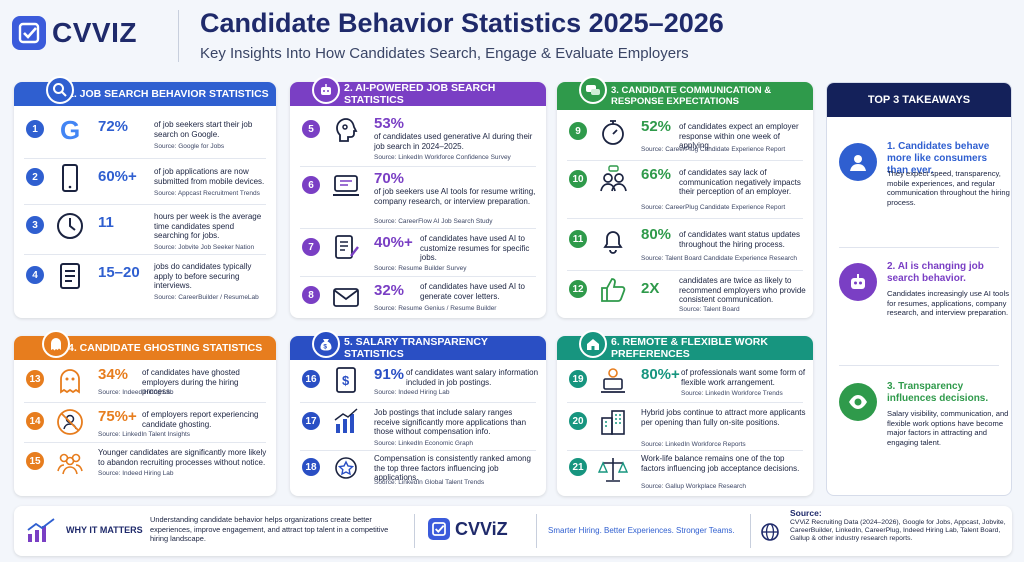 The height and width of the screenshot is (562, 1024). I want to click on remote-worker-icon, so click(613, 380).